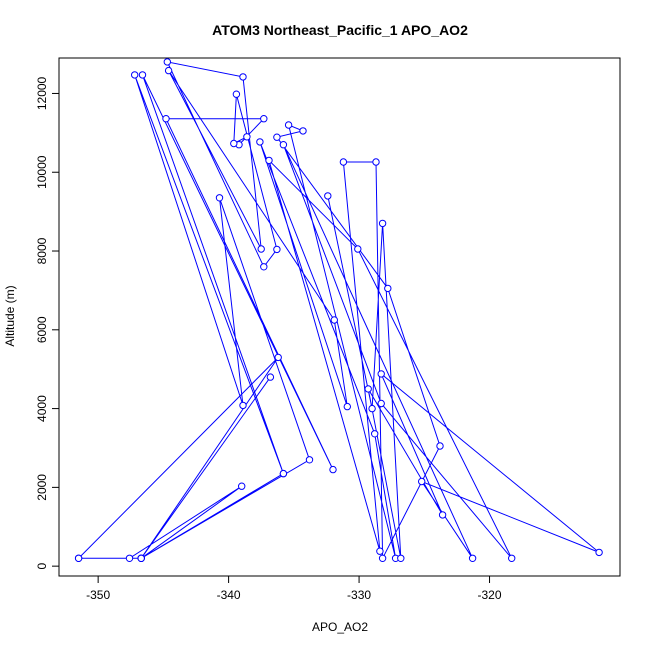 Image resolution: width=650 pixels, height=650 pixels. What do you see at coordinates (10, 315) in the screenshot?
I see `y-axis-label: Altitude (m)` at bounding box center [10, 315].